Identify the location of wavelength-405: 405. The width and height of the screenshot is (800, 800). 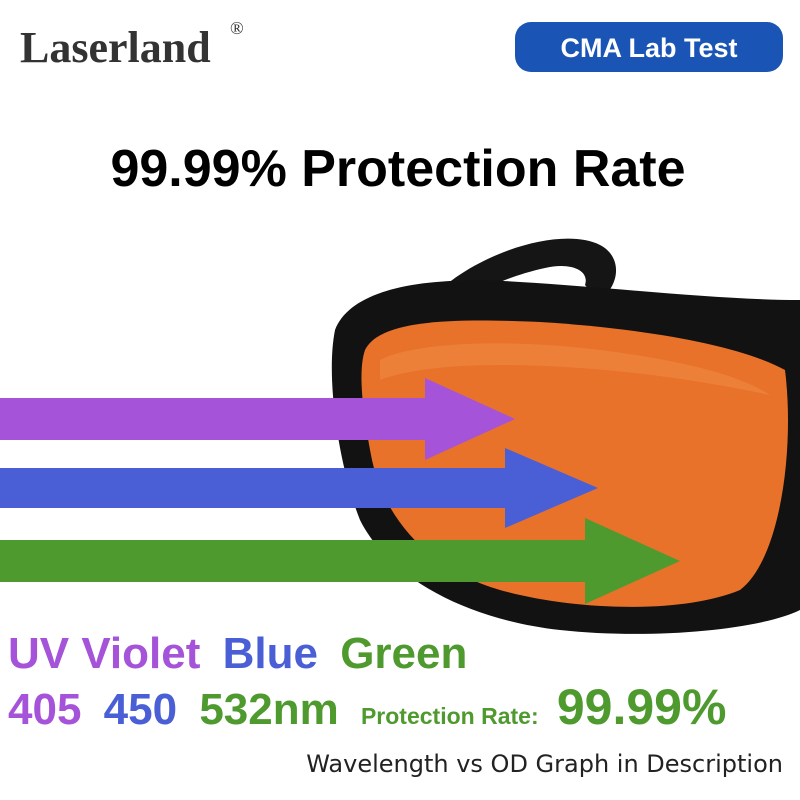
(44, 709).